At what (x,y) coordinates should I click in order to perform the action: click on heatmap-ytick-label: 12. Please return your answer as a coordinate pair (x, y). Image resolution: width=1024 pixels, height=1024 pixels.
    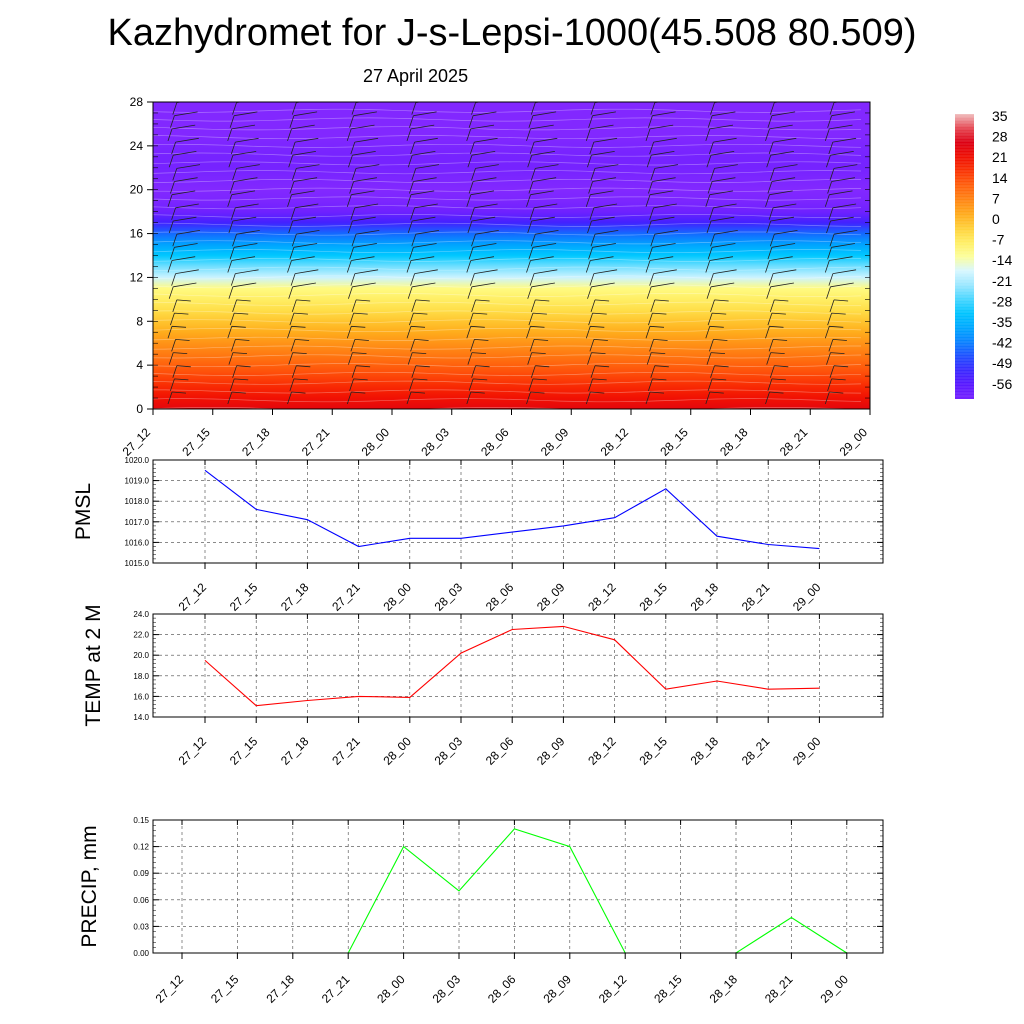
    Looking at the image, I should click on (137, 277).